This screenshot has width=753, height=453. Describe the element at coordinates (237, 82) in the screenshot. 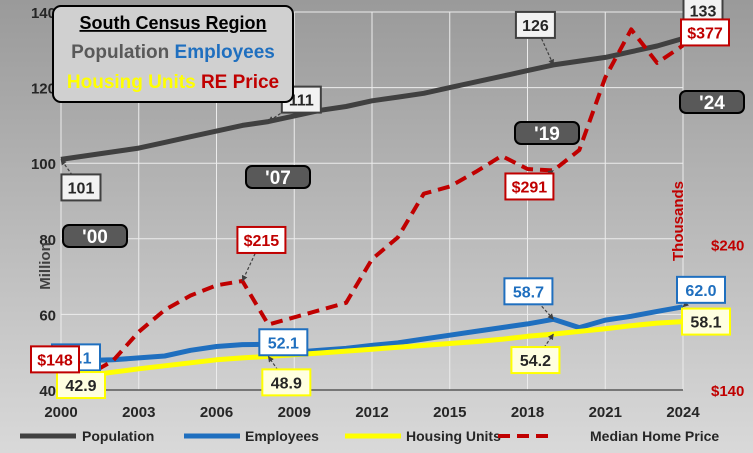

I see `title-segment: RE Price` at that location.